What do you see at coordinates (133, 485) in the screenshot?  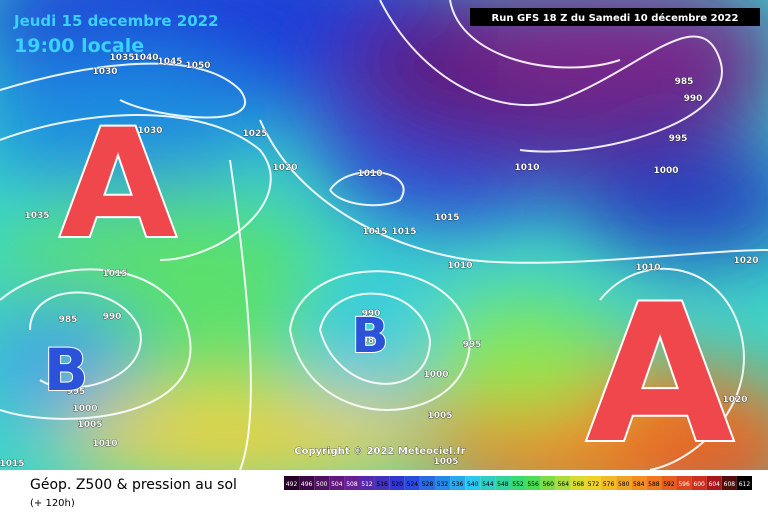 I see `footer-title: Géop. Z500 & pression au sol` at bounding box center [133, 485].